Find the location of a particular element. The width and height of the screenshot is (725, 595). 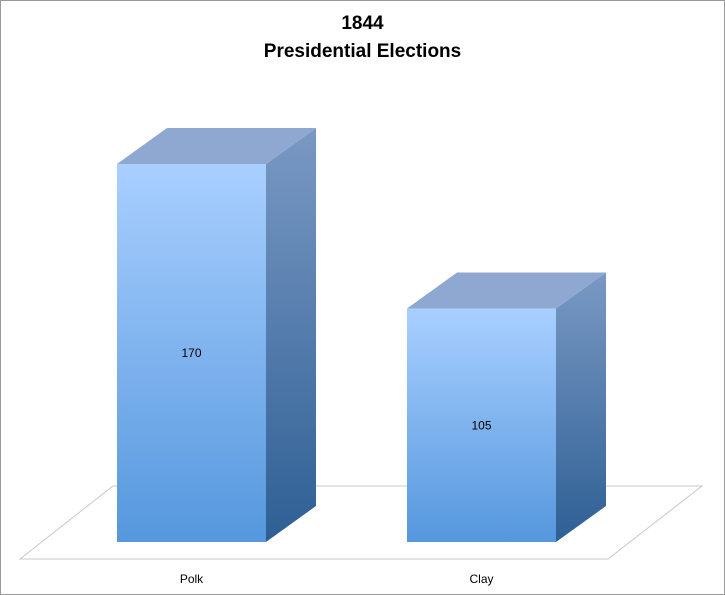

bar-top-clay is located at coordinates (506, 290).